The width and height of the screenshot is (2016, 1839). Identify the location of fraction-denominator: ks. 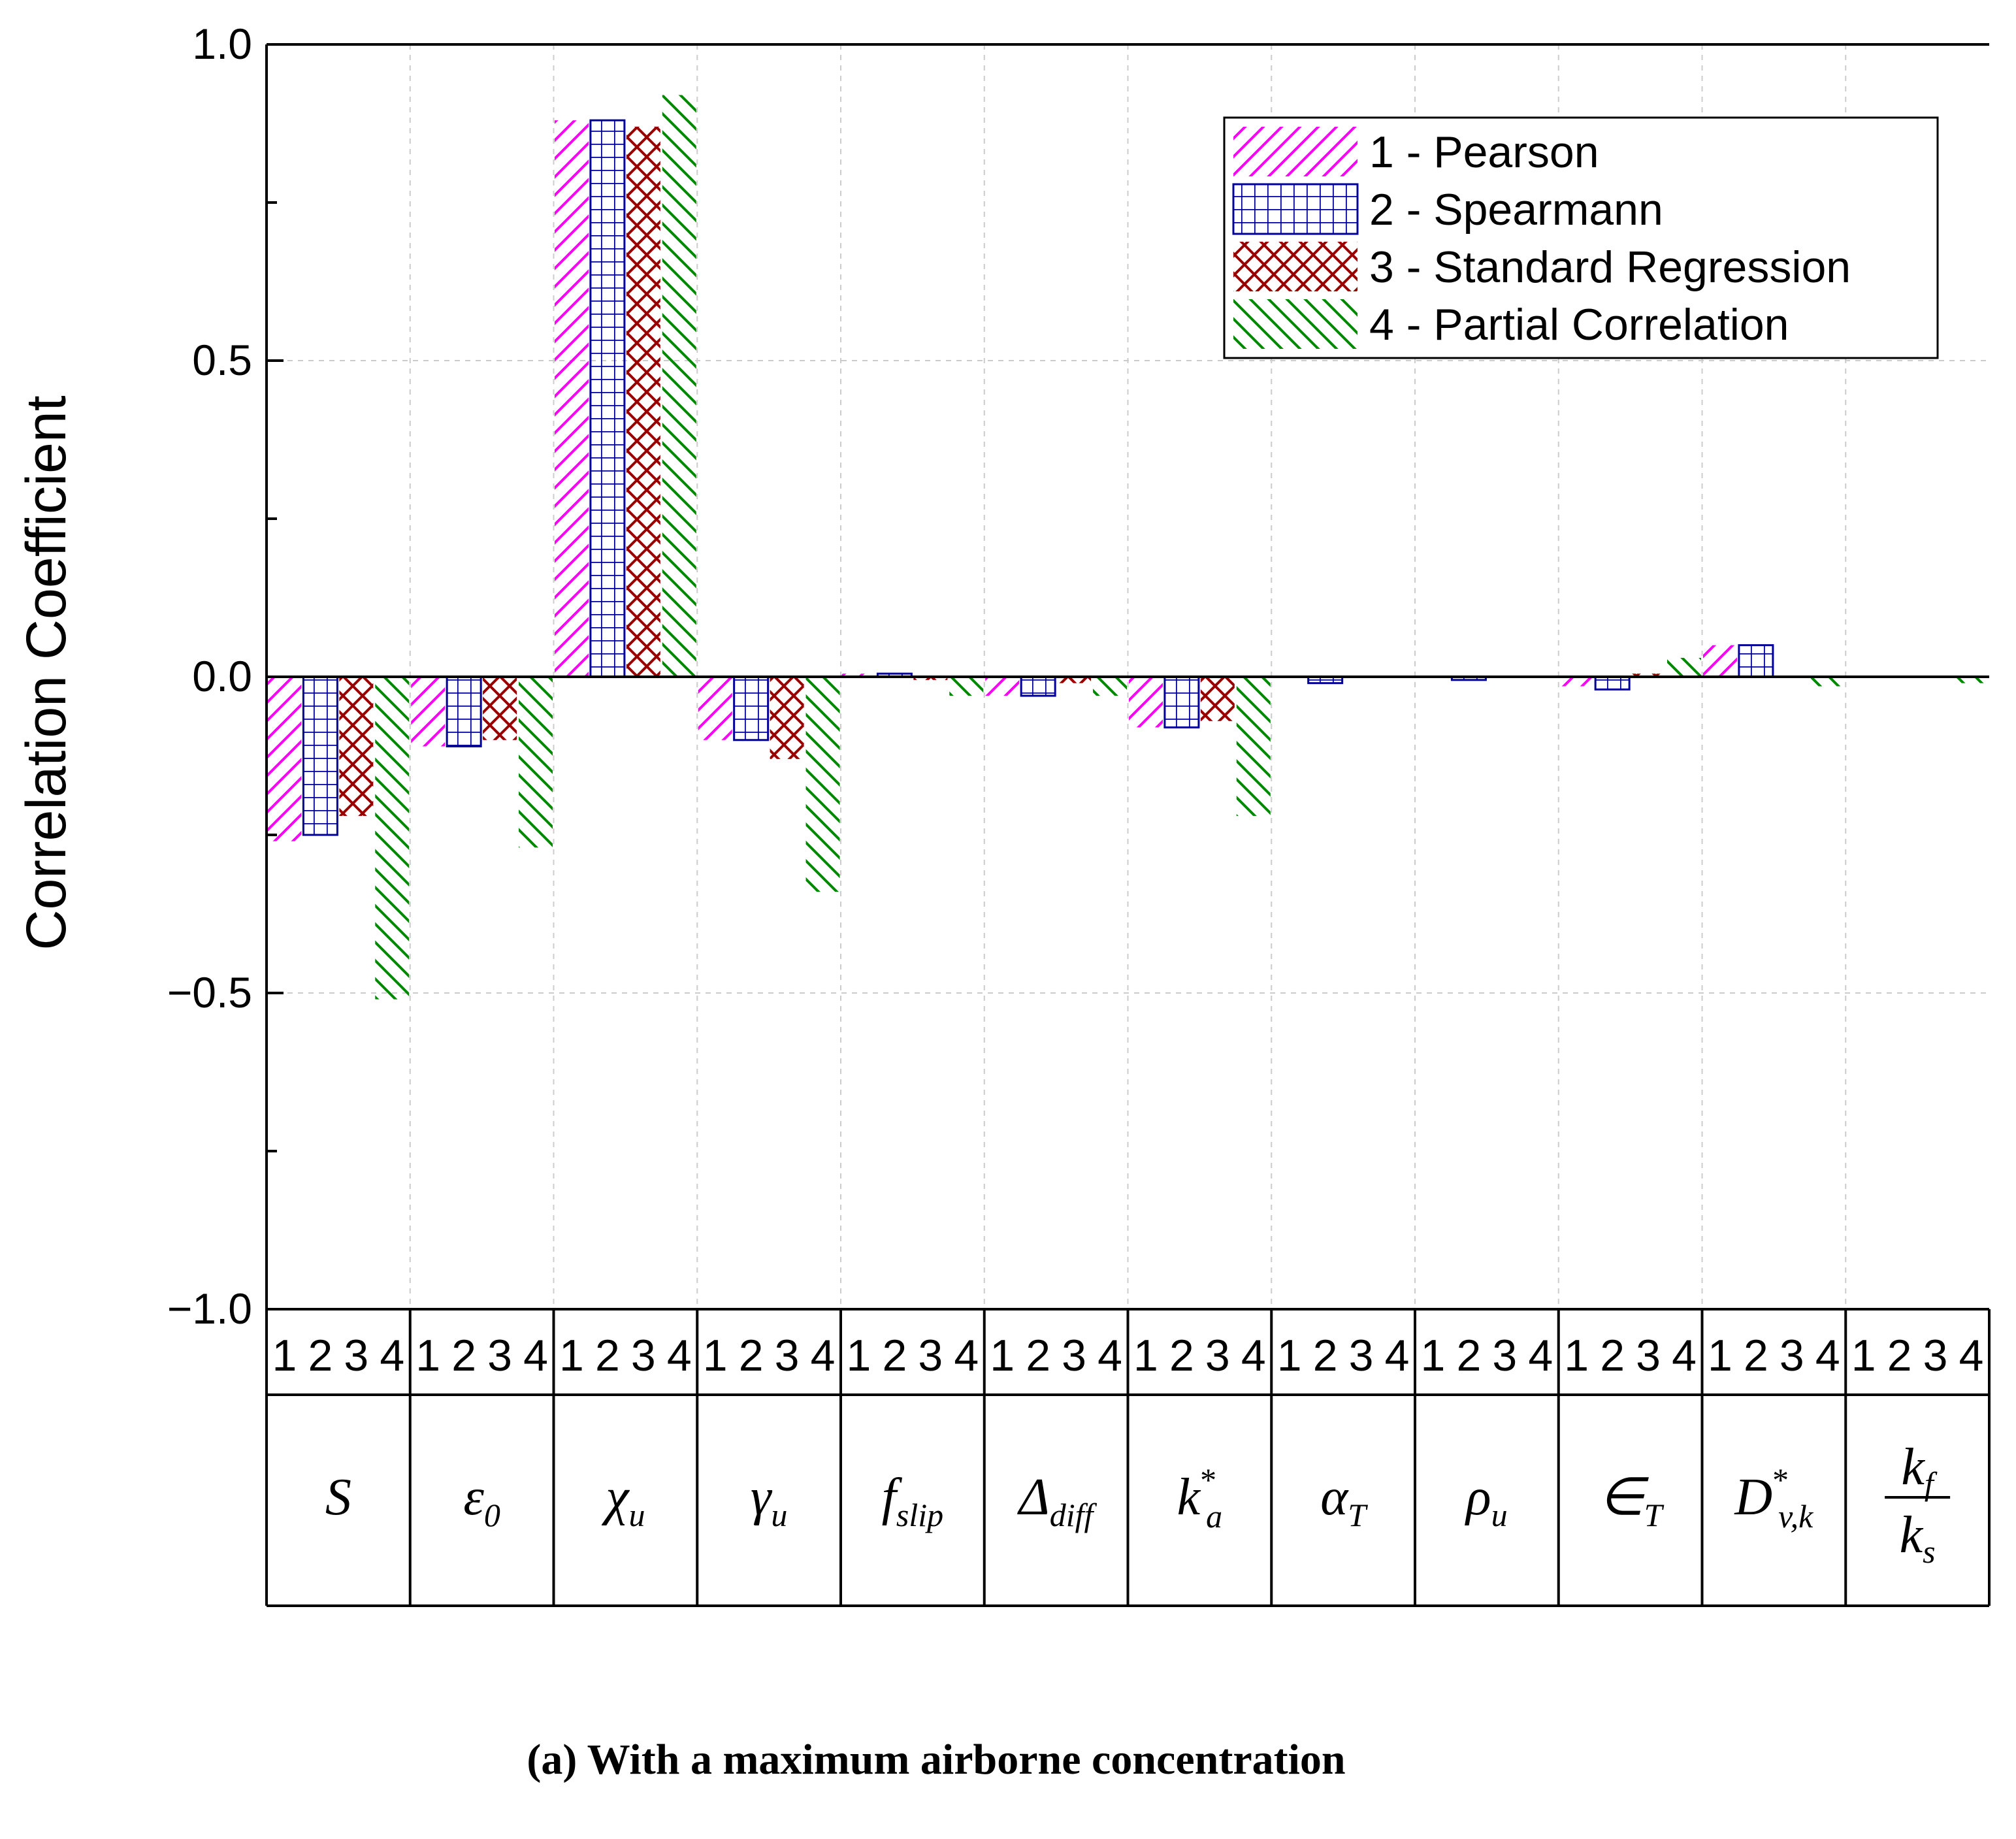
(1918, 1538).